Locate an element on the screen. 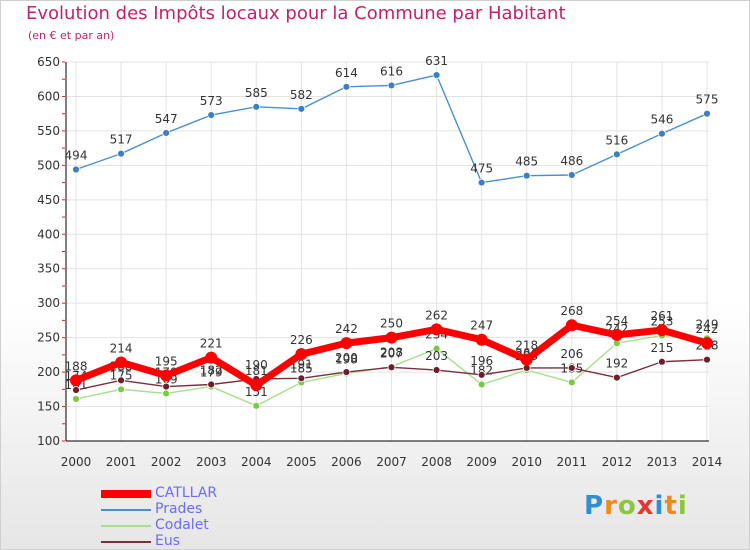 The image size is (750, 550). data-label-codalet: 208 is located at coordinates (391, 353).